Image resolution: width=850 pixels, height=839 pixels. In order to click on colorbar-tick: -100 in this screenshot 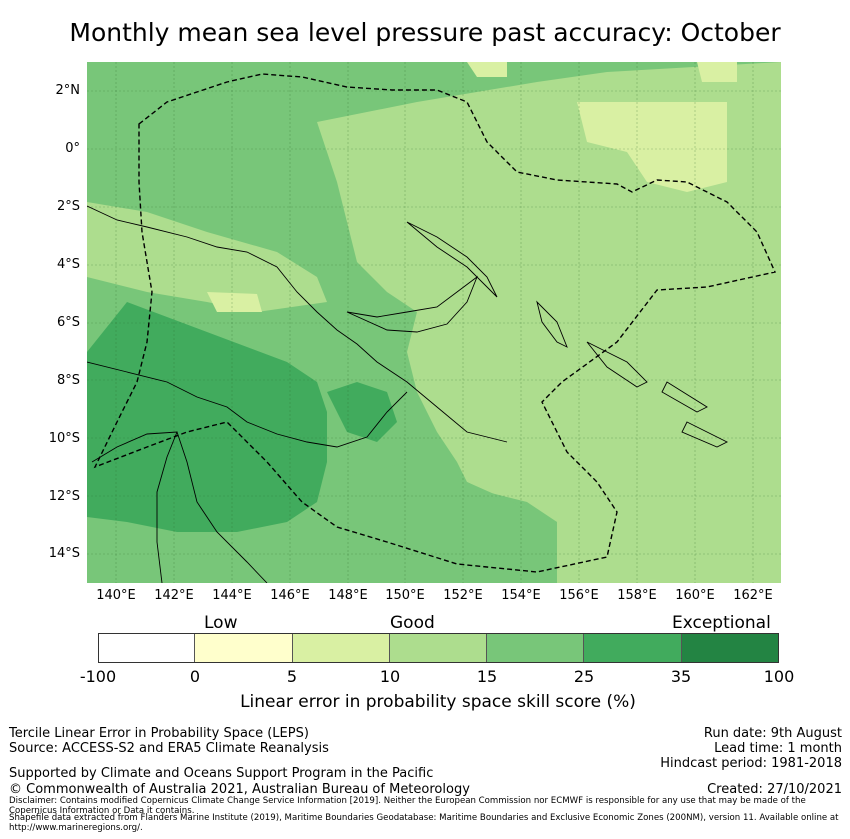, I will do `click(98, 676)`.